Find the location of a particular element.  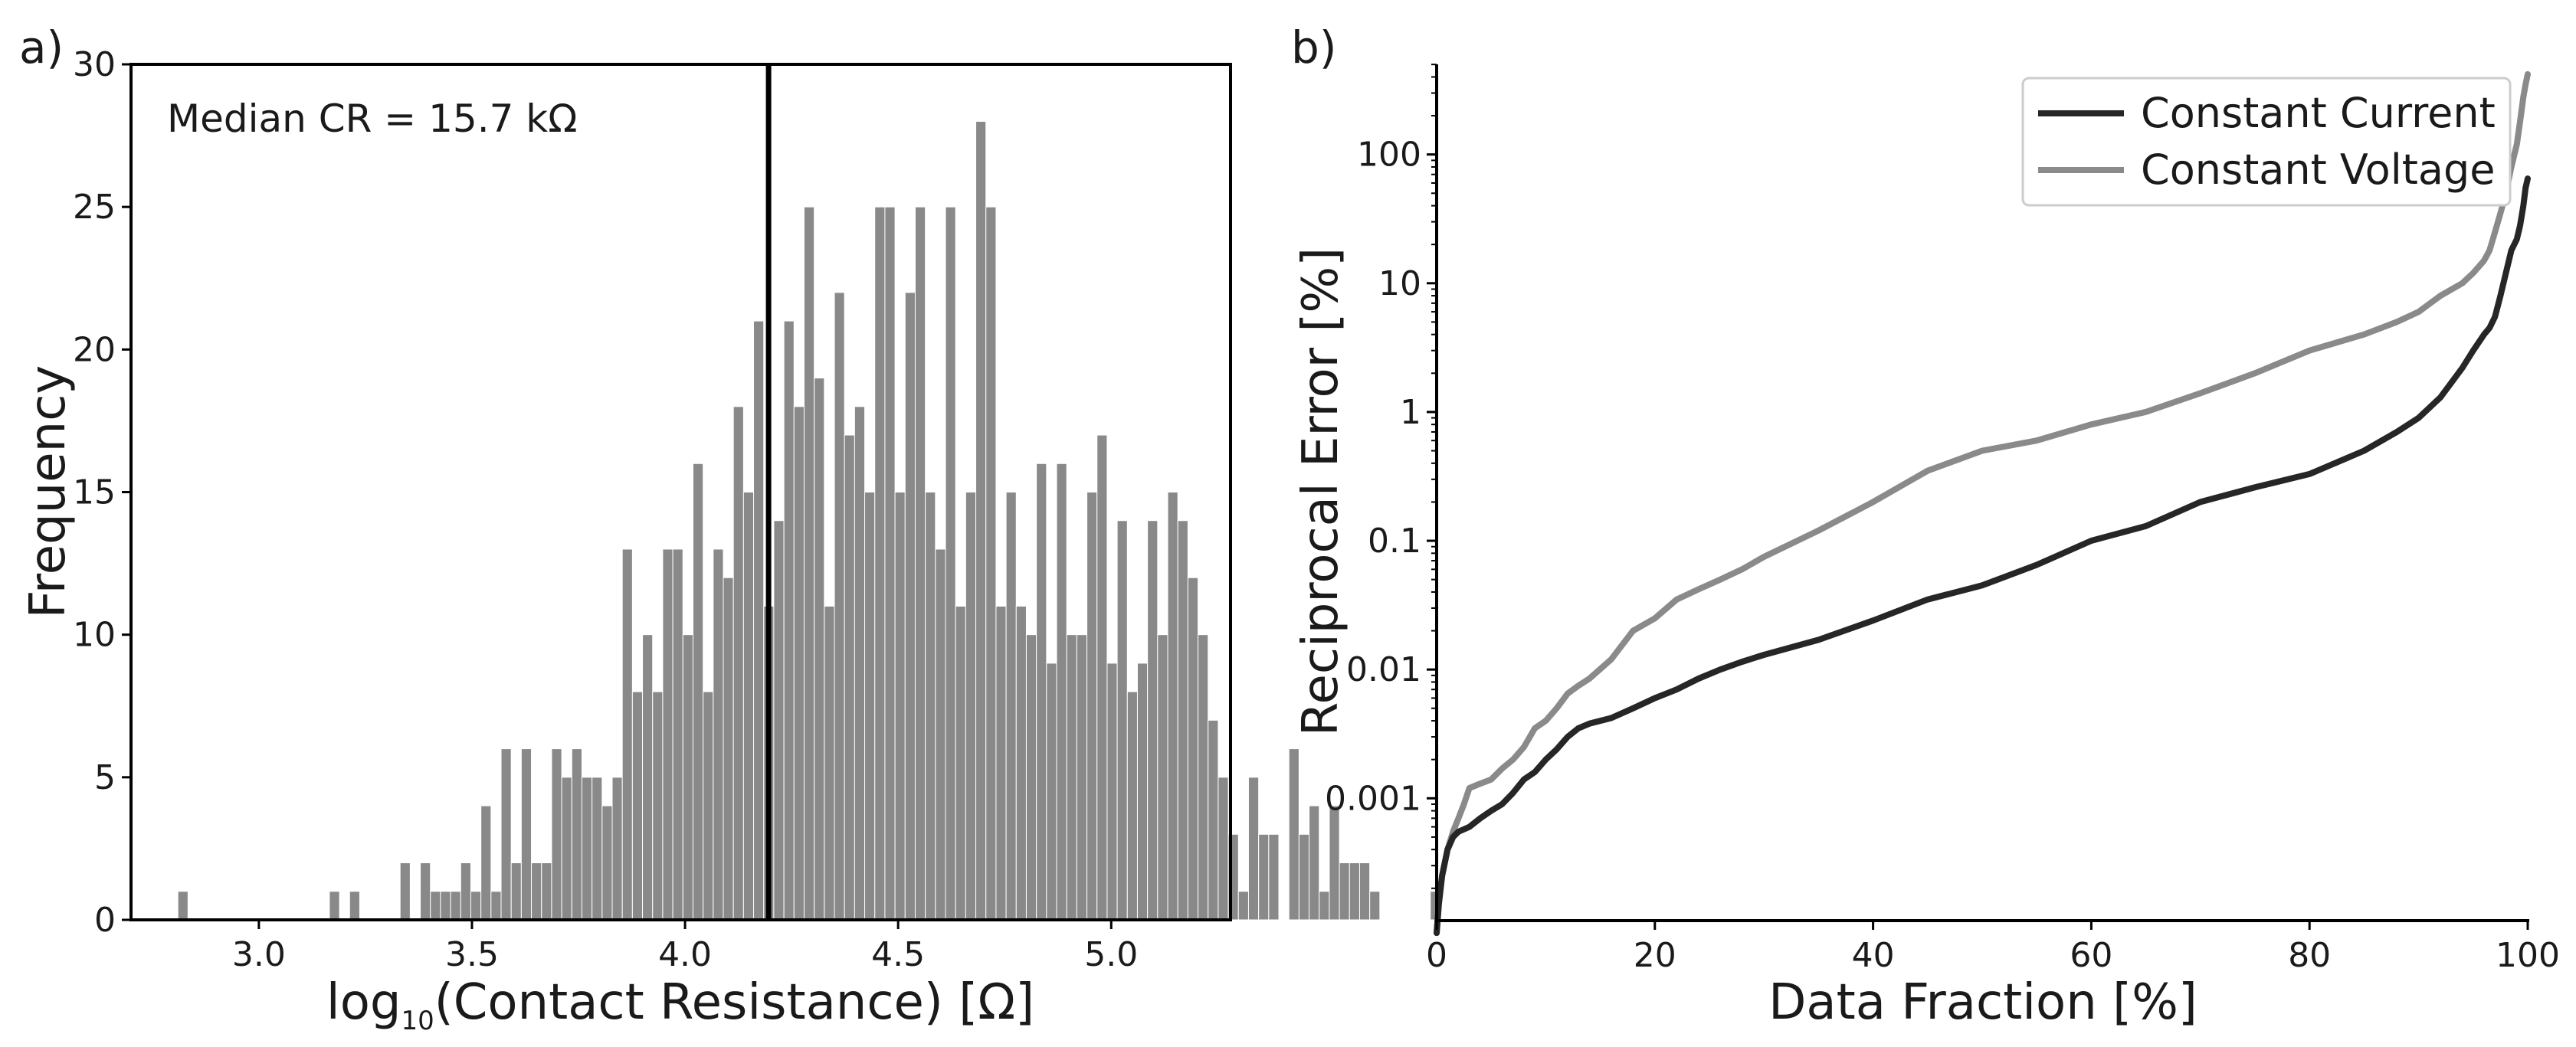

legend-box is located at coordinates (2266, 142).